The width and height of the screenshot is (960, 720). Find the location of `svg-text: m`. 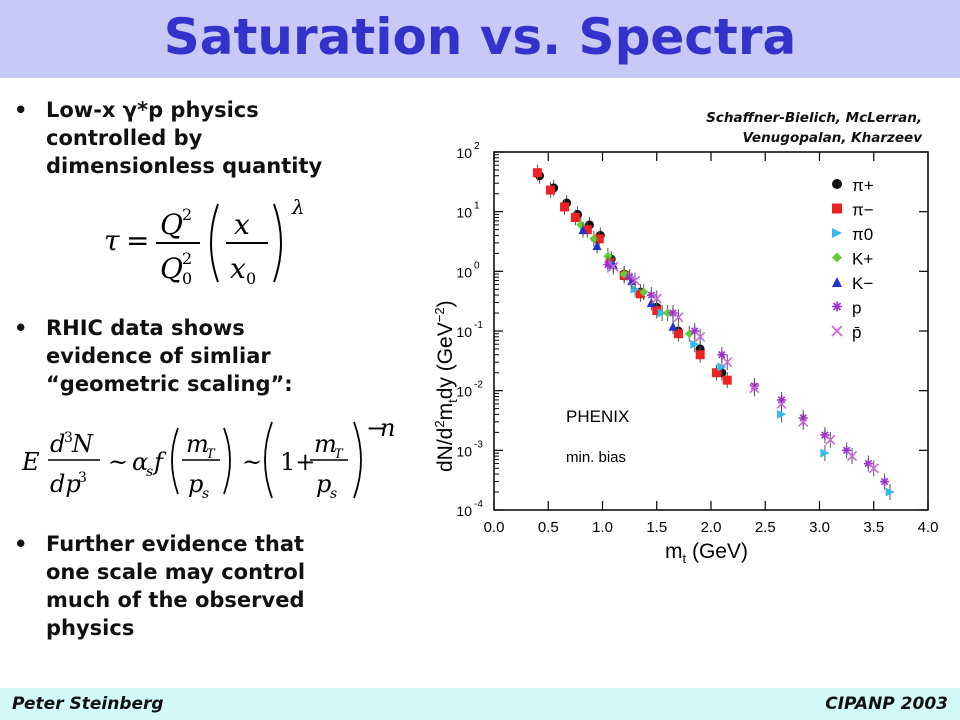

svg-text: m is located at coordinates (197, 444).